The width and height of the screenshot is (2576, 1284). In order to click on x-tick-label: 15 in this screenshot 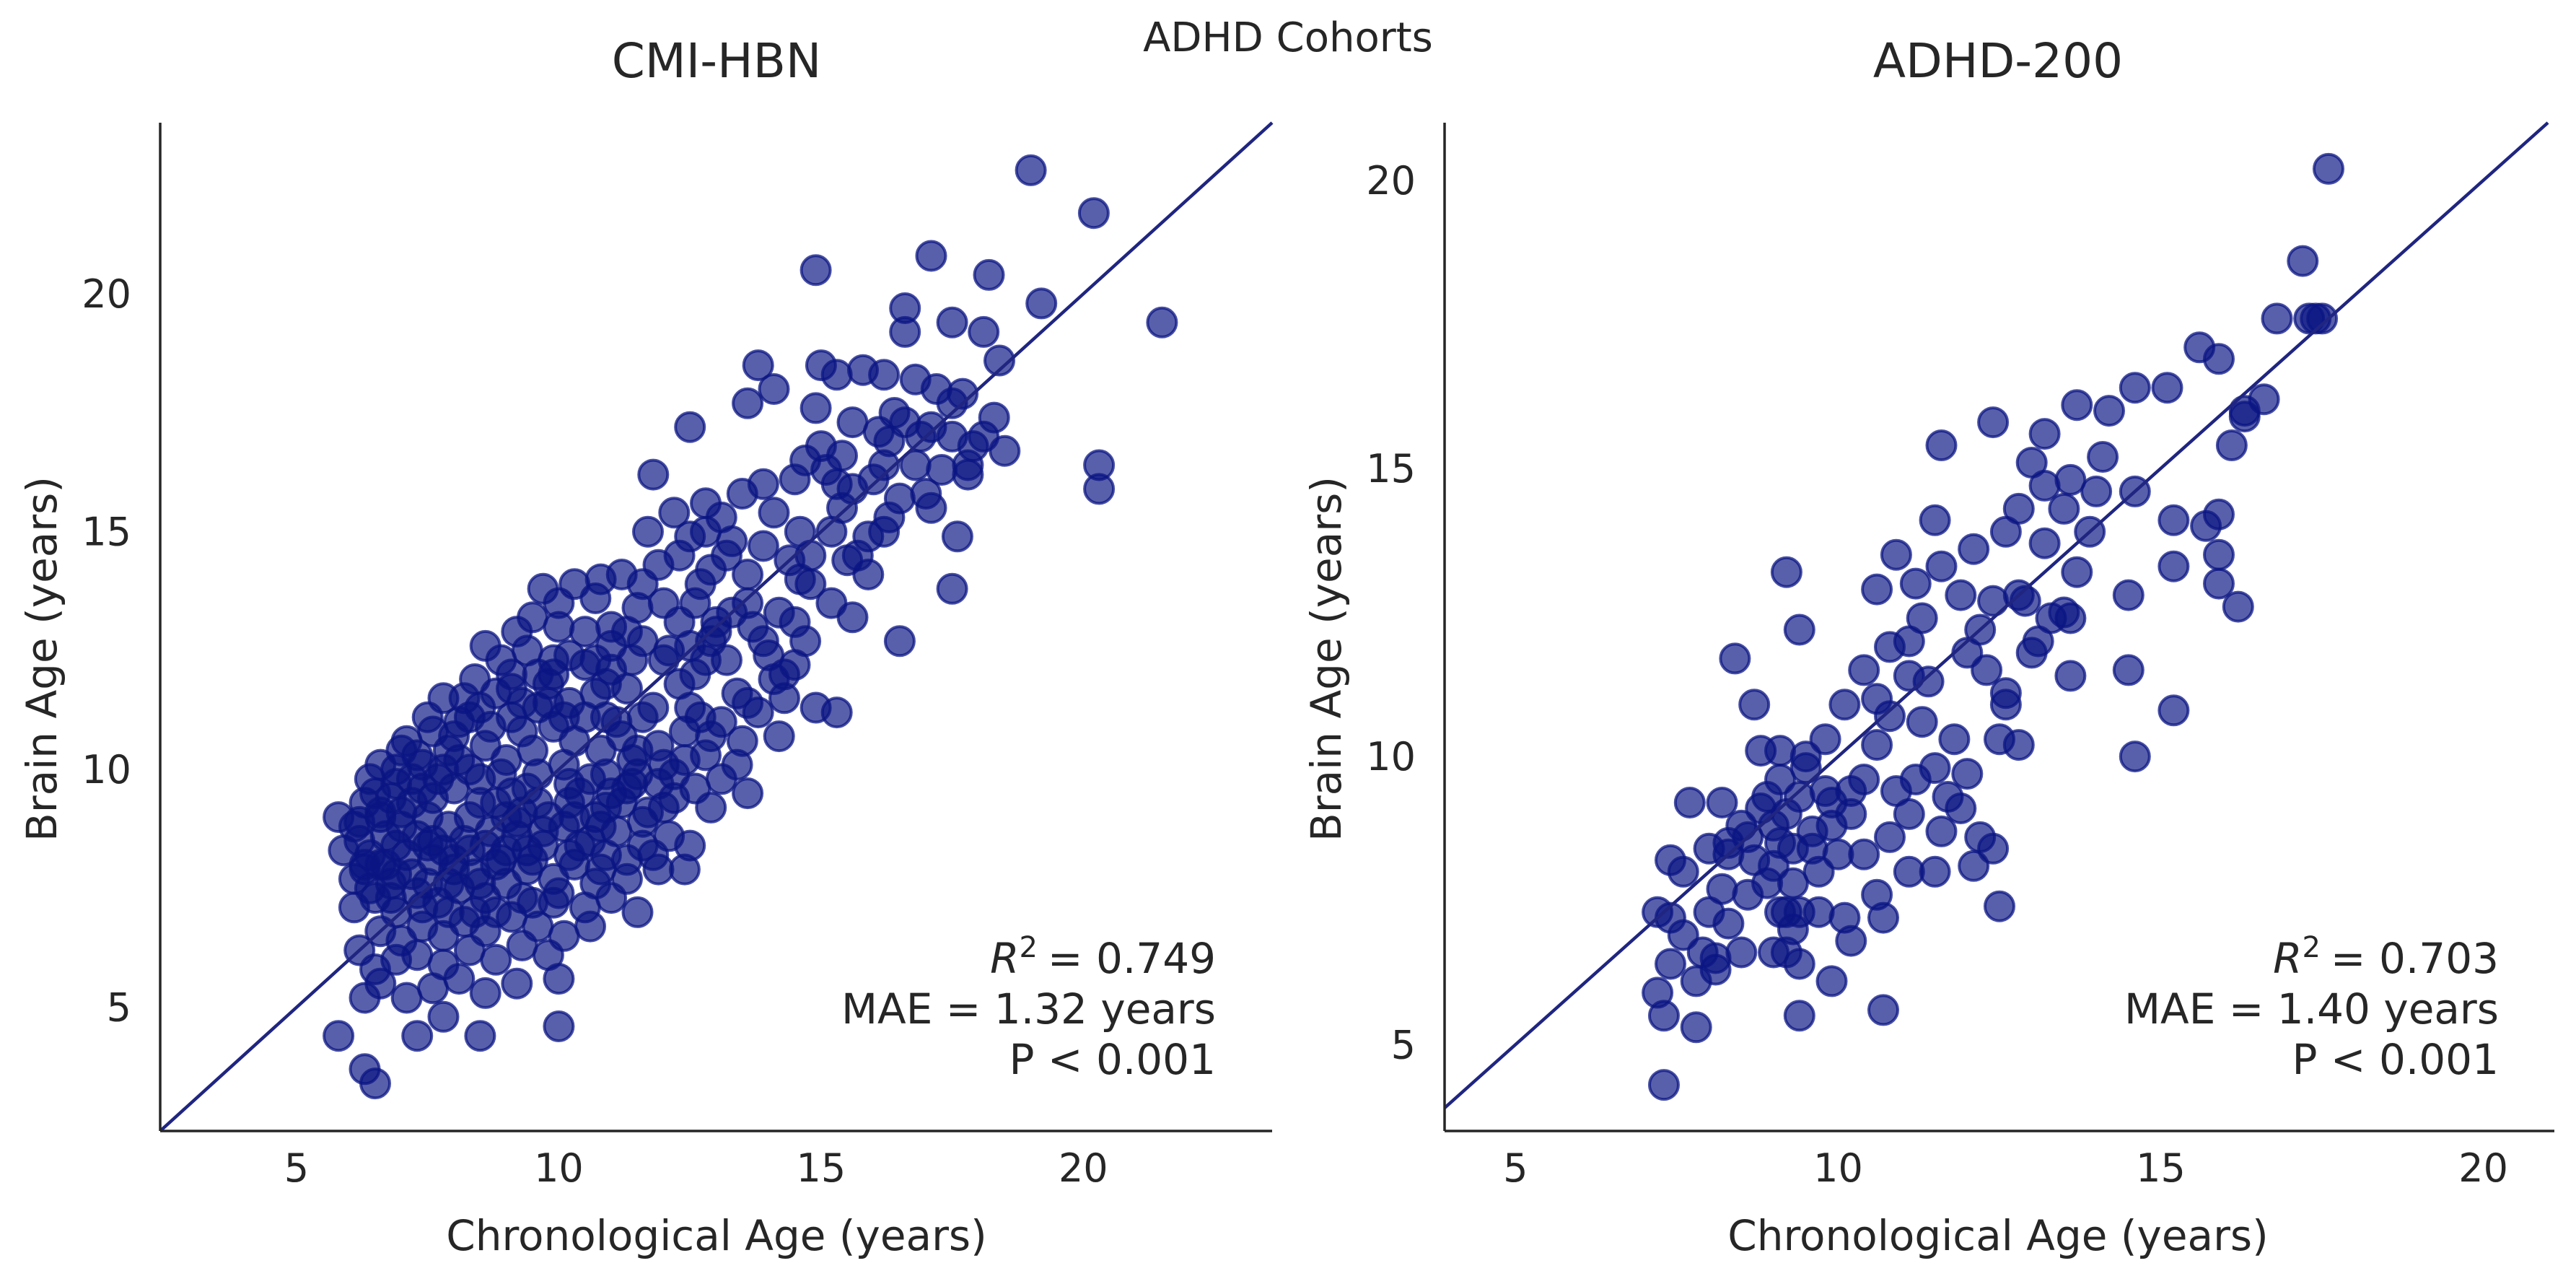, I will do `click(2161, 1168)`.